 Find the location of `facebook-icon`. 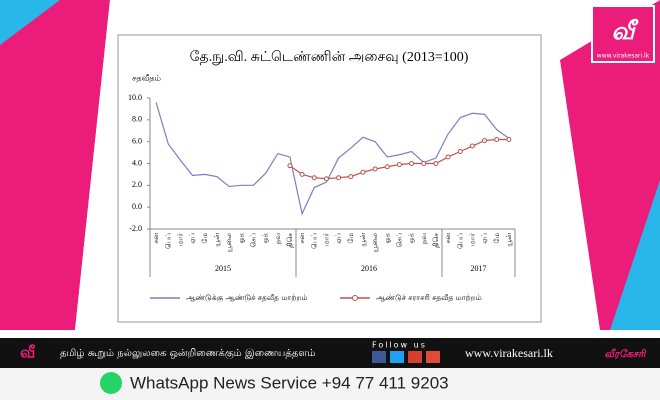

facebook-icon is located at coordinates (379, 357).